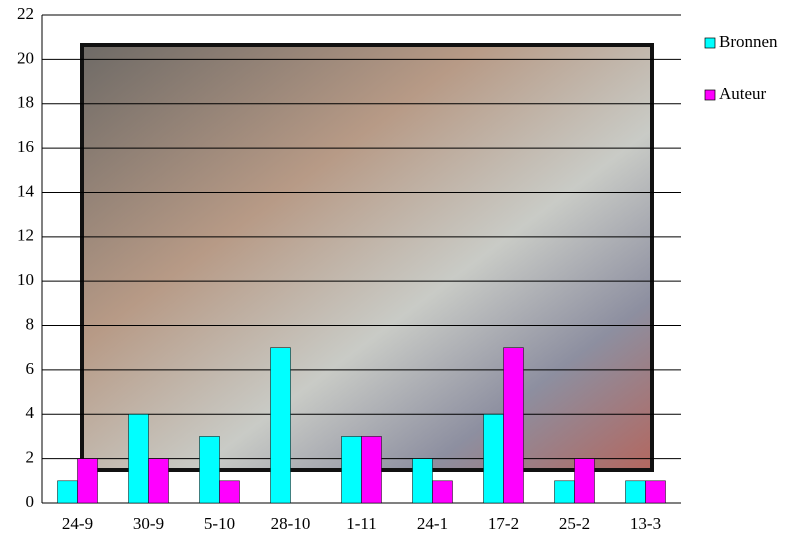 This screenshot has width=795, height=545. I want to click on y-tick-label: 18, so click(25, 102).